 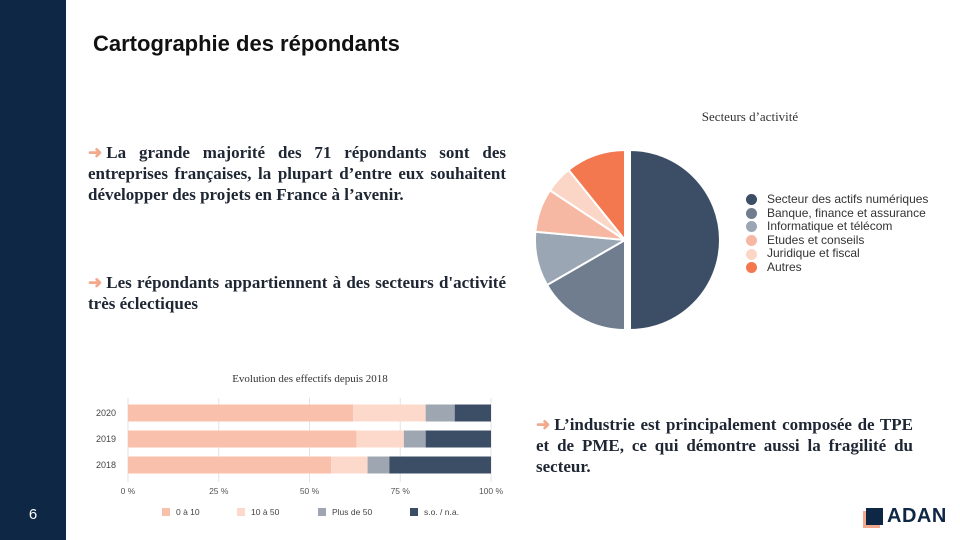 What do you see at coordinates (784, 266) in the screenshot?
I see `legend-label: Autres` at bounding box center [784, 266].